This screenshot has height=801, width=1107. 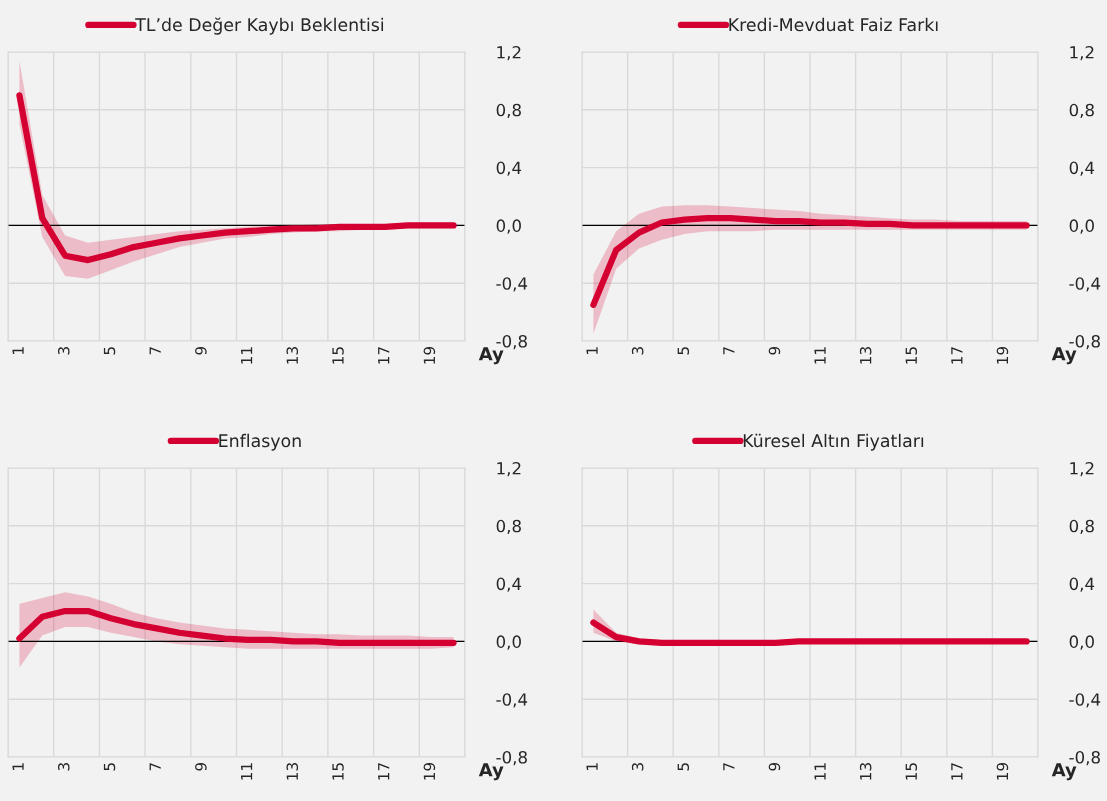 What do you see at coordinates (259, 26) in the screenshot?
I see `legend-label: TL’de Değer Kaybı Beklentisi` at bounding box center [259, 26].